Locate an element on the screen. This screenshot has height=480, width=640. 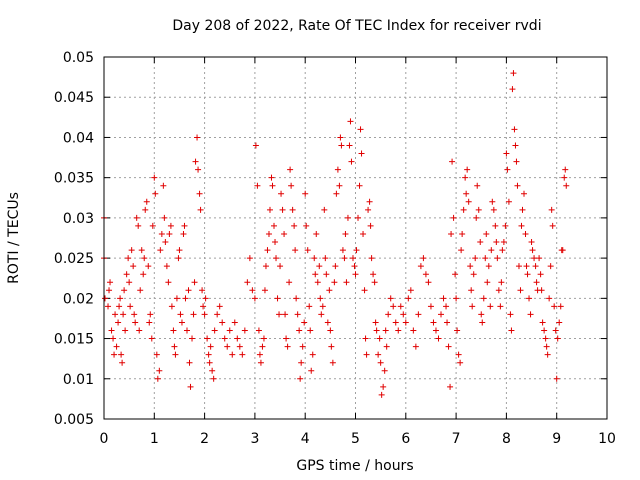
x-tick-label: 10 is located at coordinates (607, 439).